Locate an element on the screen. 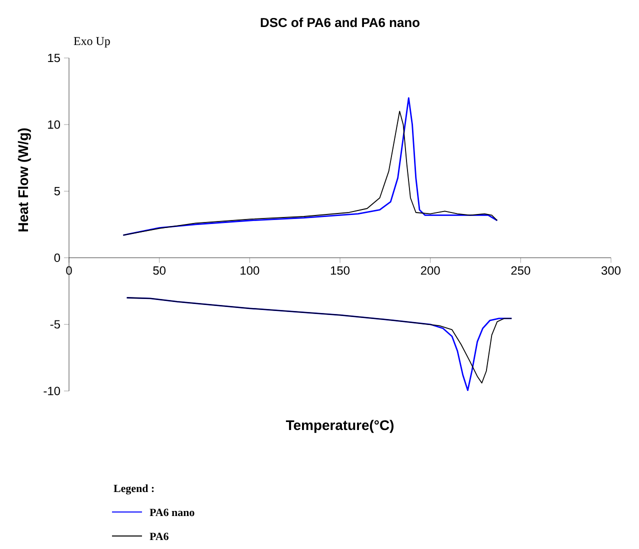 This screenshot has width=639, height=549. text: Exo Up is located at coordinates (92, 42).